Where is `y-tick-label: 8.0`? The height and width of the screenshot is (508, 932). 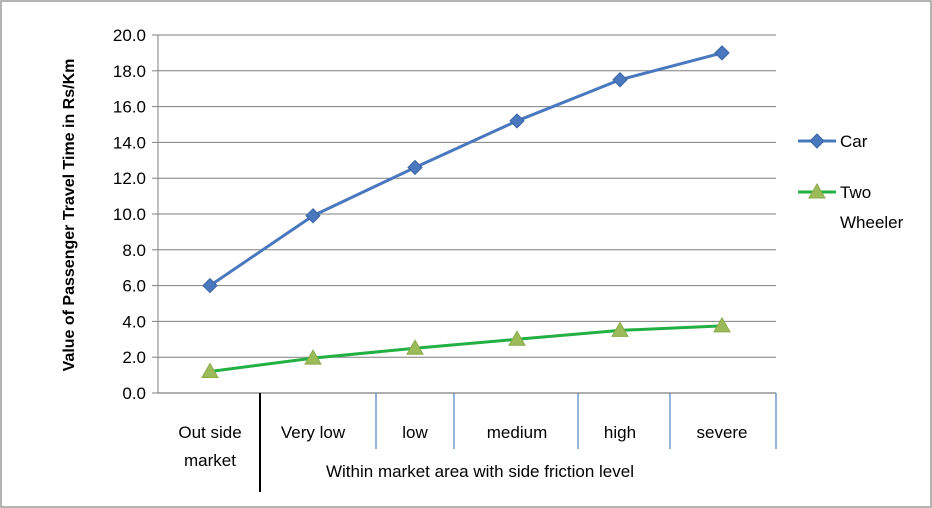 y-tick-label: 8.0 is located at coordinates (134, 250).